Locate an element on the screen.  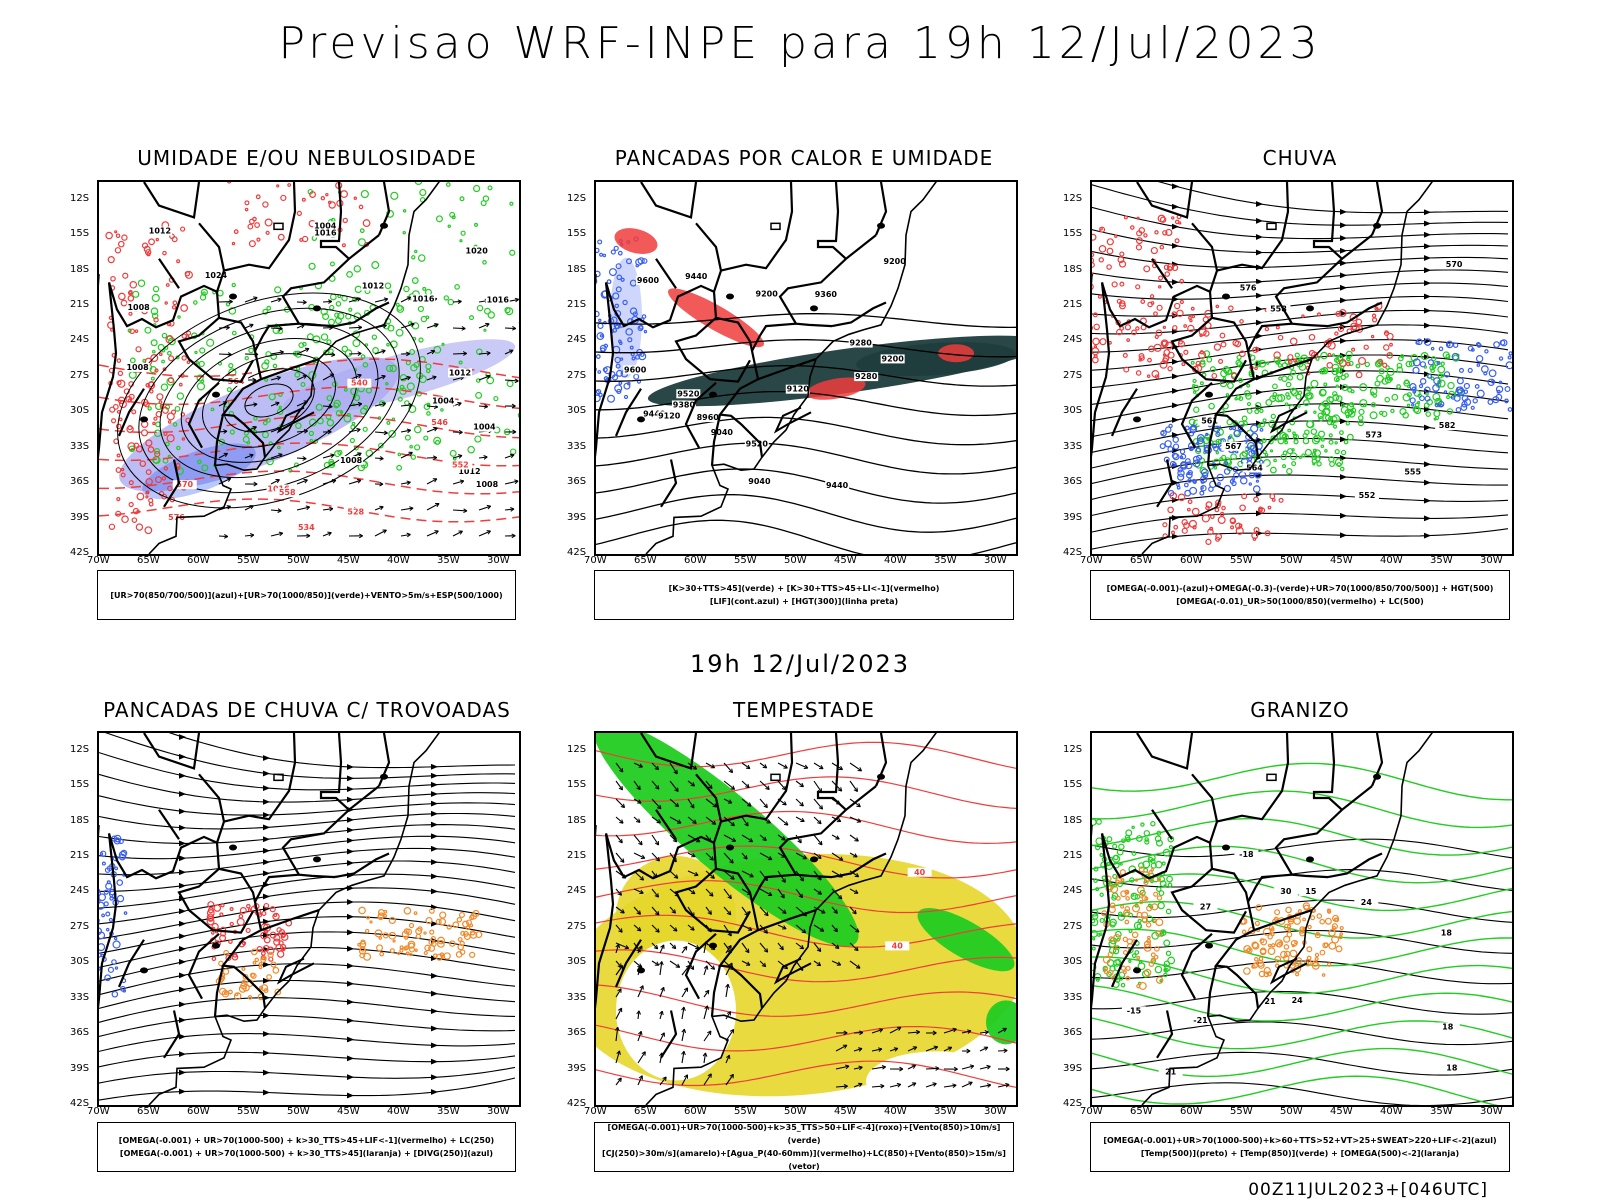
svg-text: 1008 is located at coordinates (137, 367).